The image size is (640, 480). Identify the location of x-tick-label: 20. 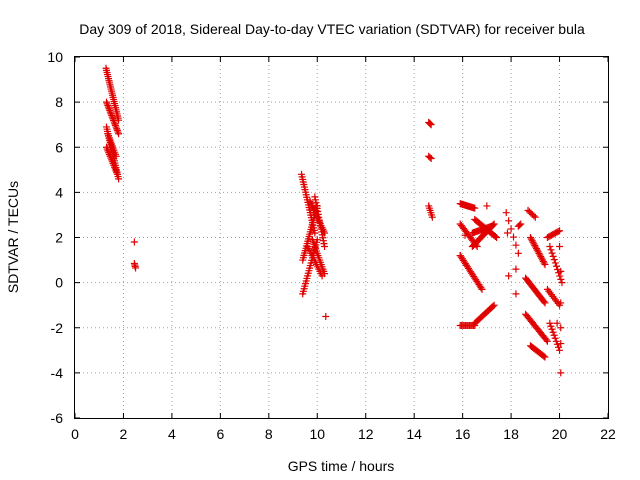
(560, 434).